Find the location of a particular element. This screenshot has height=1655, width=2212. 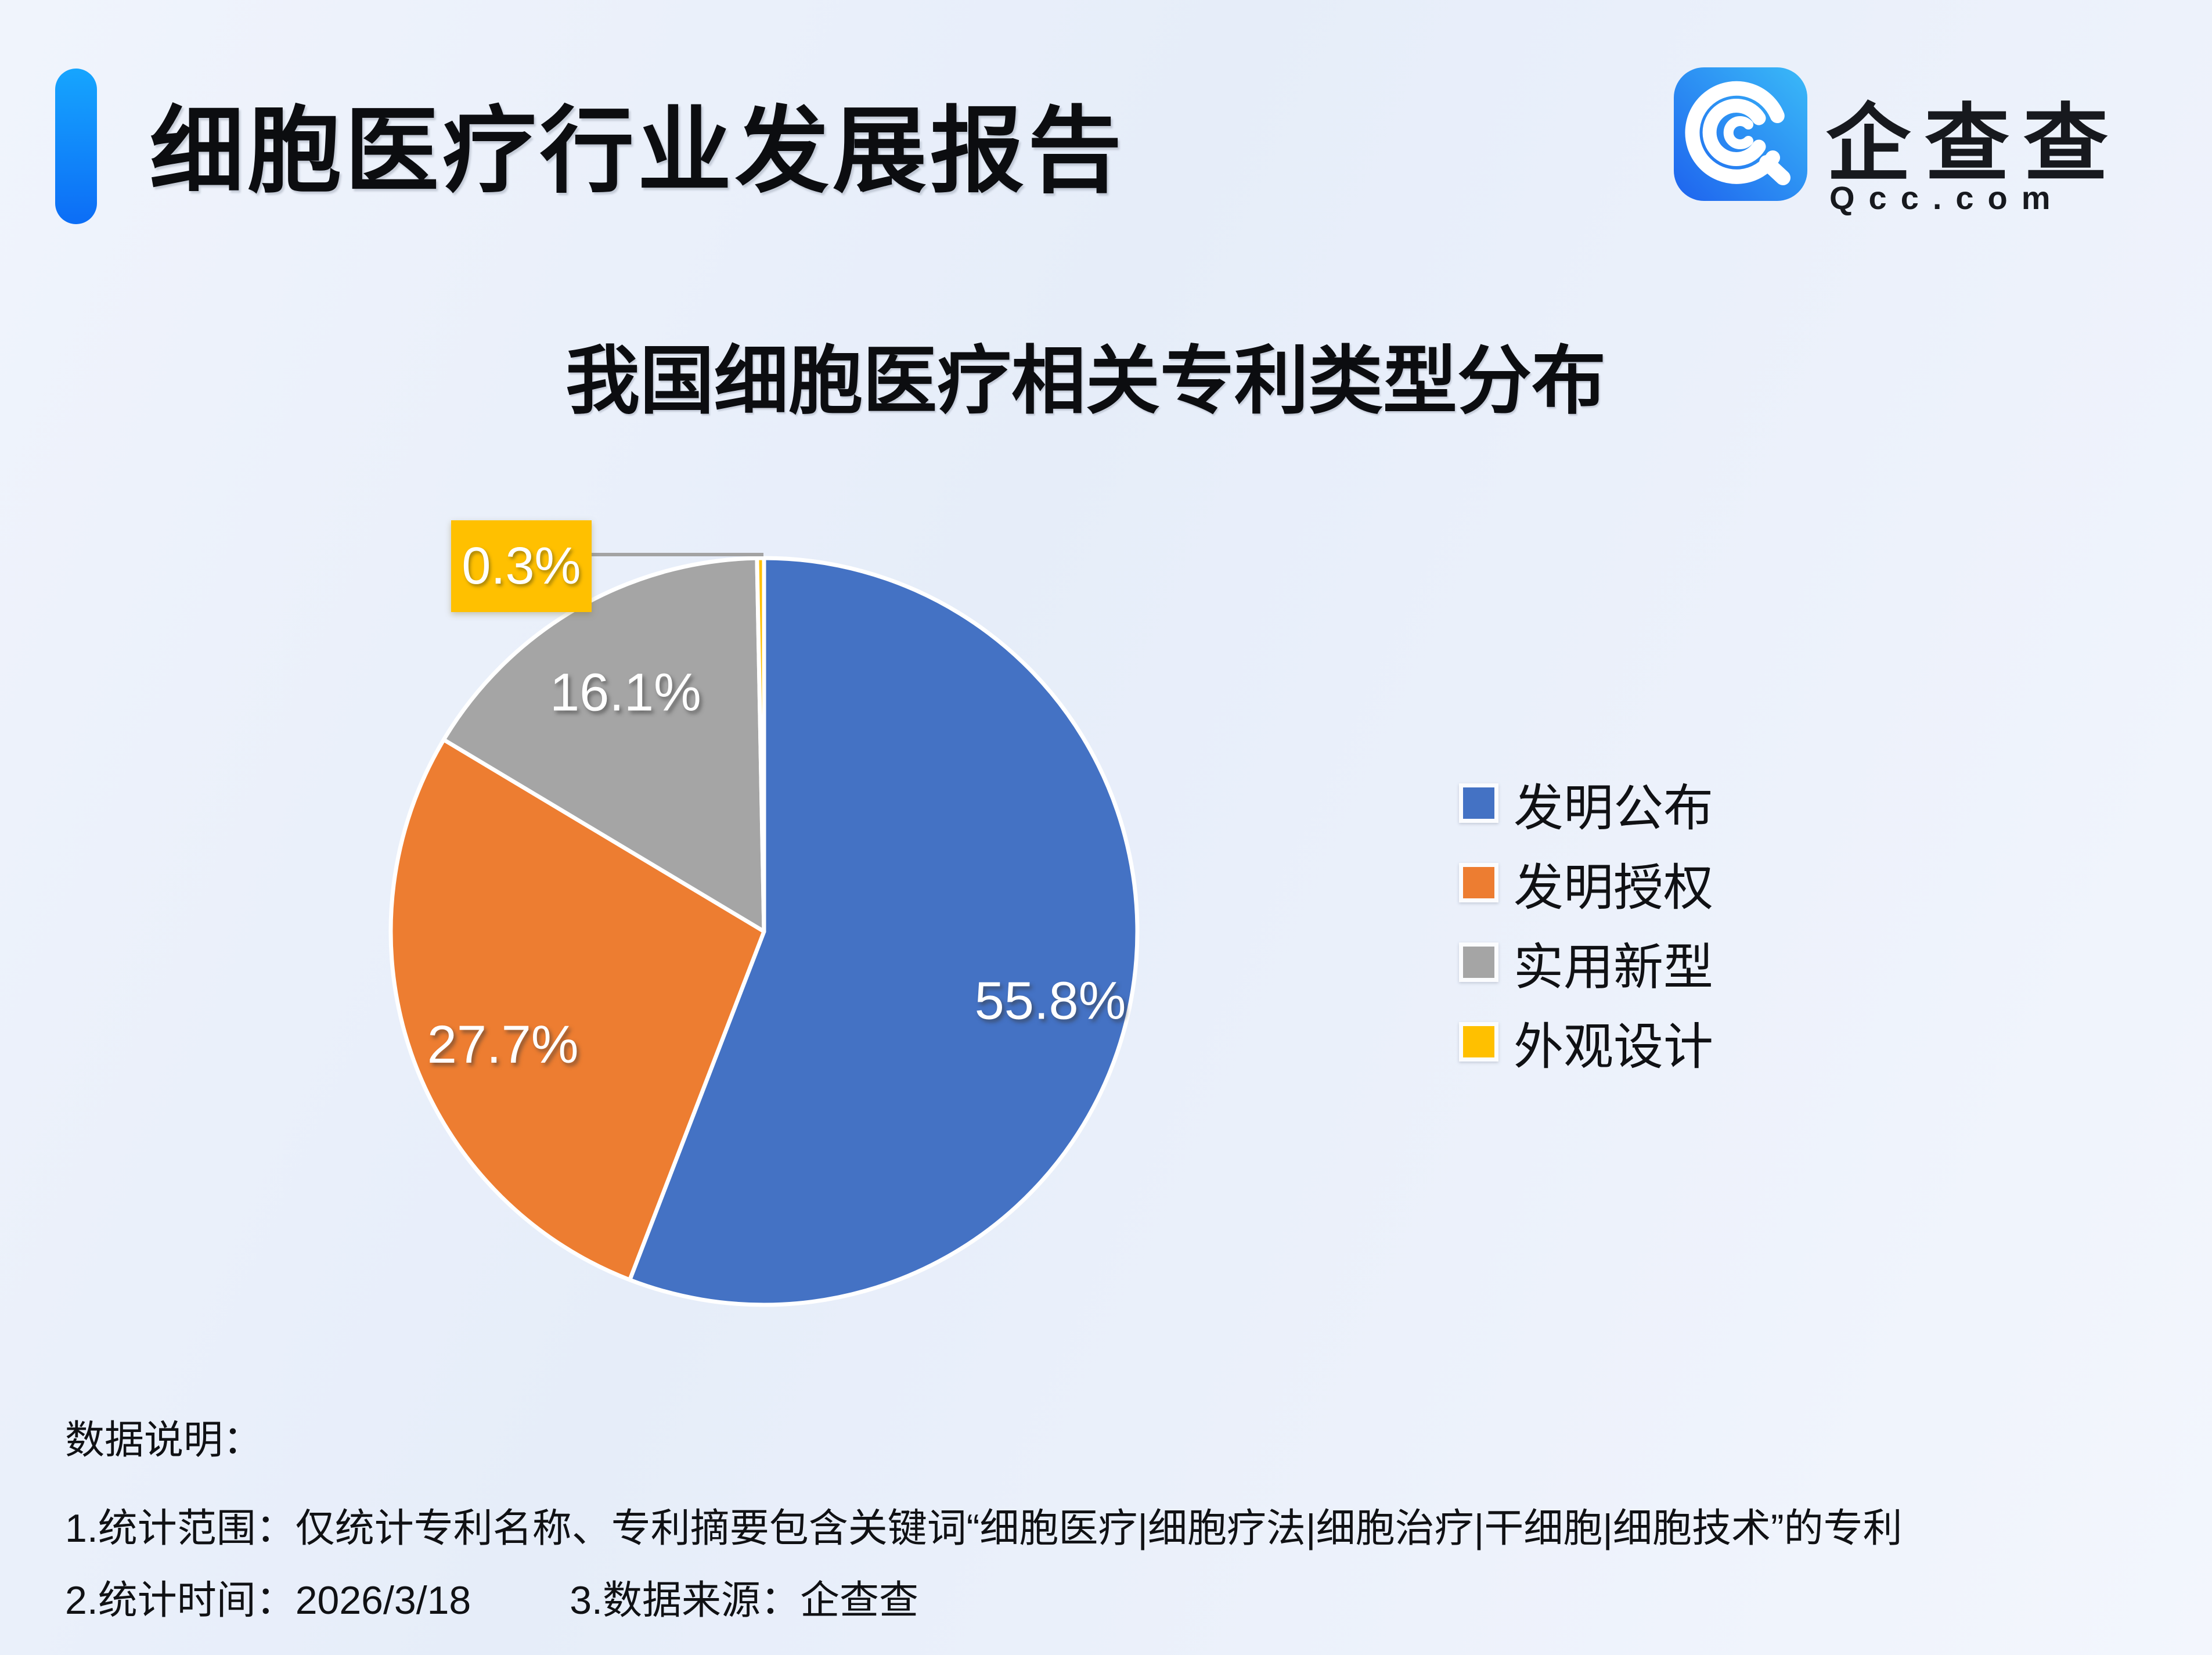

notes-data-source: 3.数据来源：企查查 is located at coordinates (744, 1600).